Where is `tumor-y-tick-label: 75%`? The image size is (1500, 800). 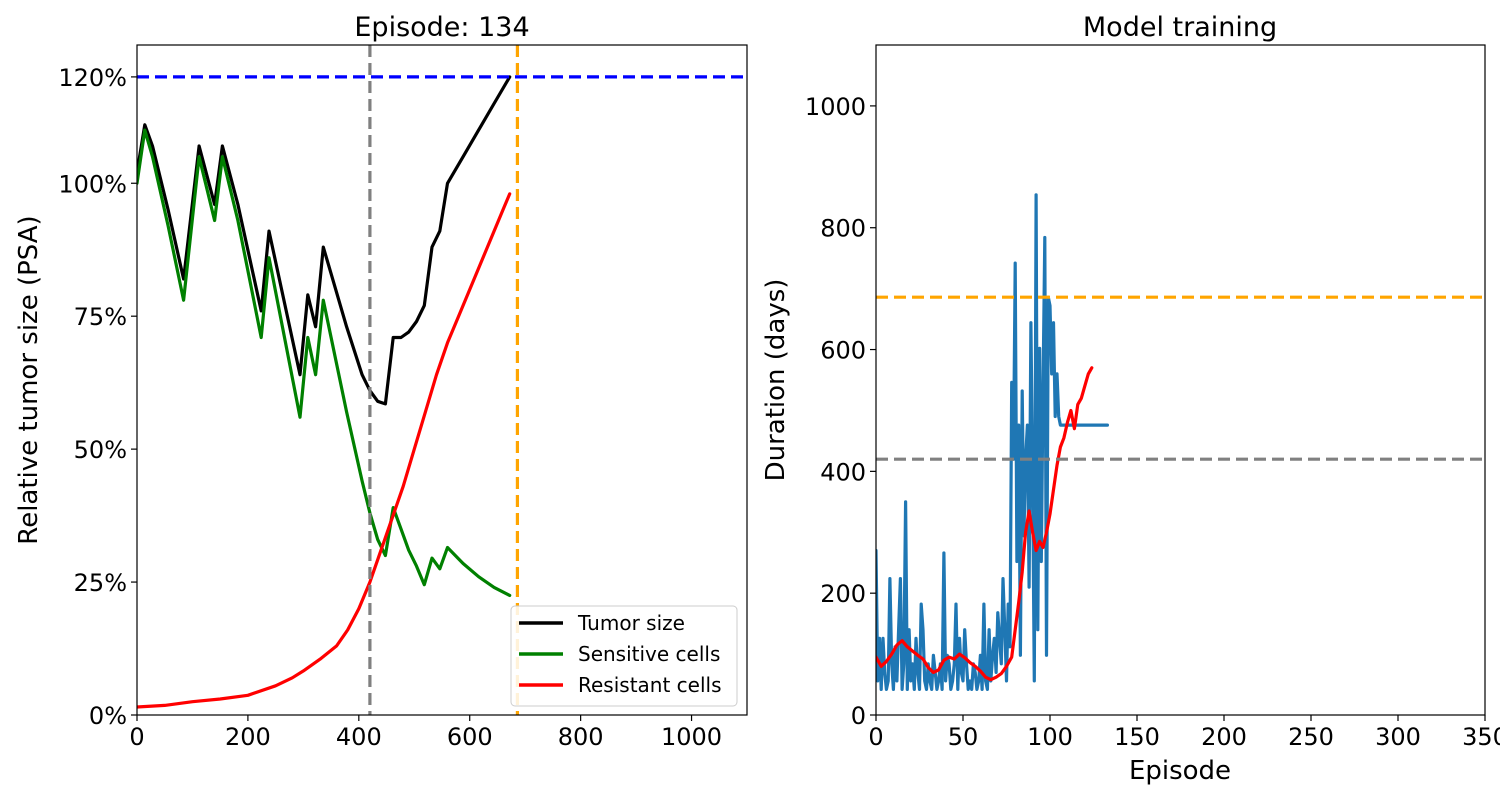 tumor-y-tick-label: 75% is located at coordinates (100, 317).